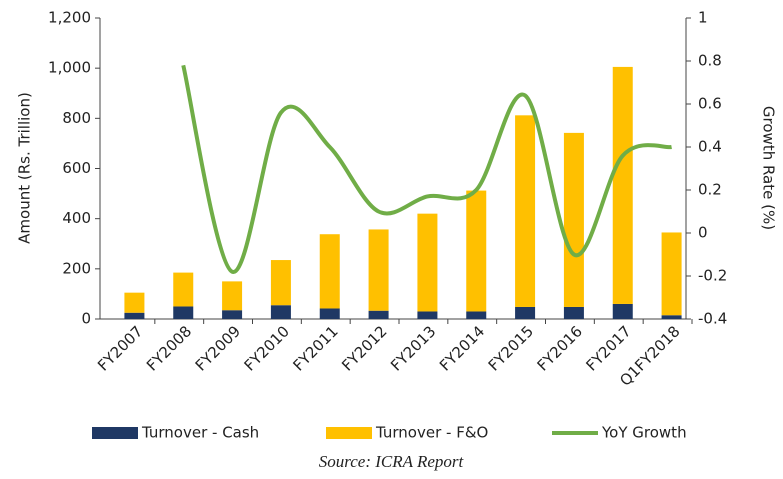 The height and width of the screenshot is (479, 783). I want to click on x-tick-label: FY2011, so click(315, 348).